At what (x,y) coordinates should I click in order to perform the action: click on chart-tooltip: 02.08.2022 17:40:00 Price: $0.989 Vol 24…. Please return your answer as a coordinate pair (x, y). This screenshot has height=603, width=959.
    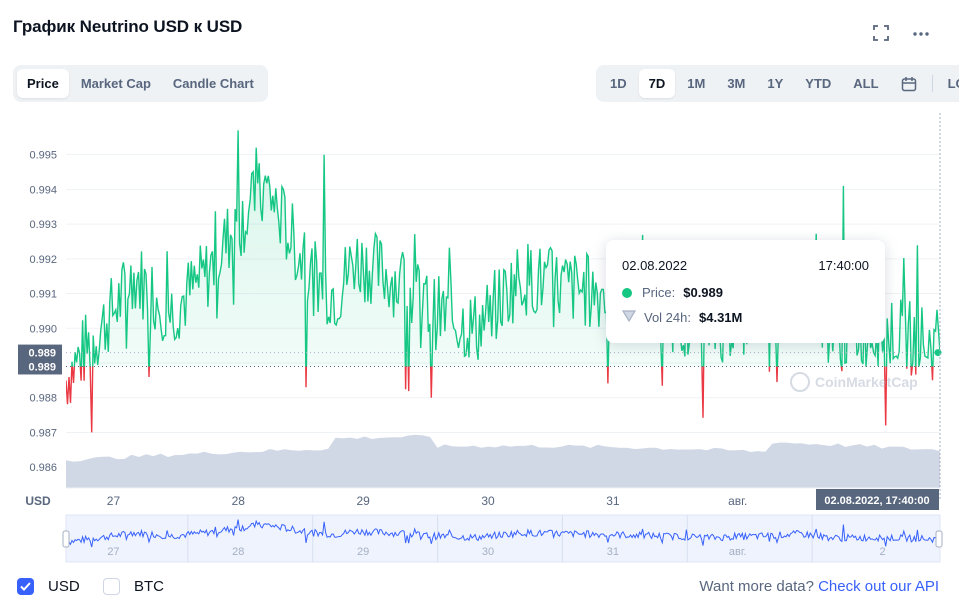
    Looking at the image, I should click on (745, 291).